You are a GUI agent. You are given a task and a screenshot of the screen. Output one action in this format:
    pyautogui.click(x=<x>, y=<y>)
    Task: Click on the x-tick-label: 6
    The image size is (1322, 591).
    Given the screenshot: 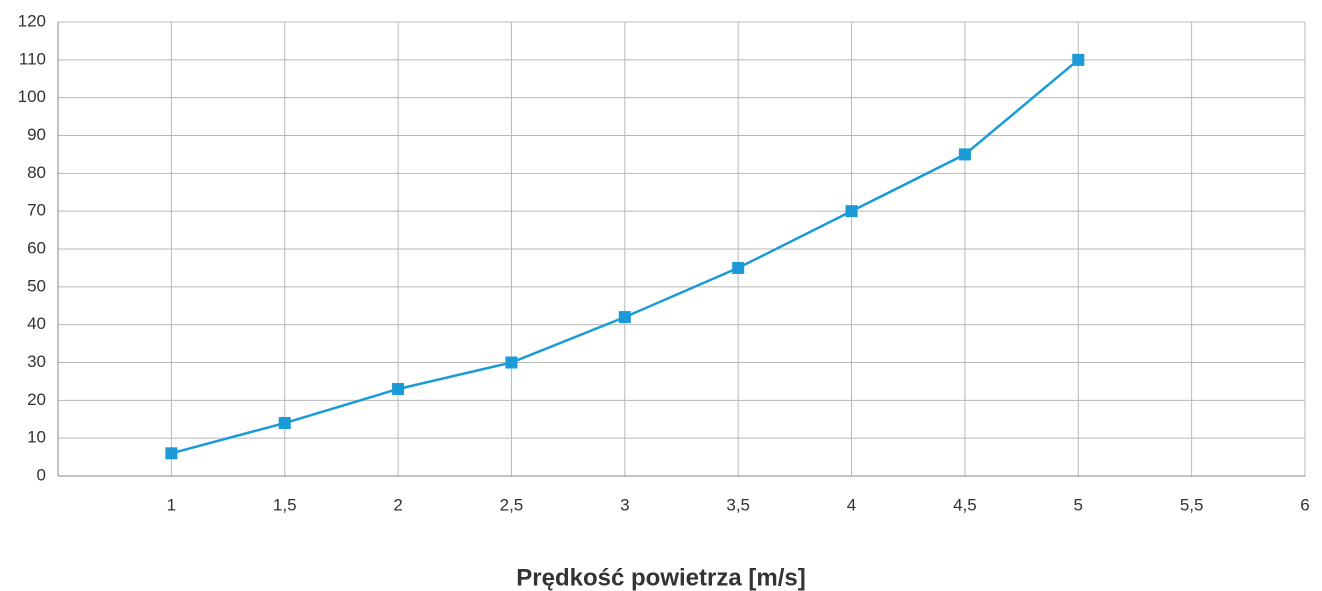 What is the action you would take?
    pyautogui.click(x=1304, y=504)
    